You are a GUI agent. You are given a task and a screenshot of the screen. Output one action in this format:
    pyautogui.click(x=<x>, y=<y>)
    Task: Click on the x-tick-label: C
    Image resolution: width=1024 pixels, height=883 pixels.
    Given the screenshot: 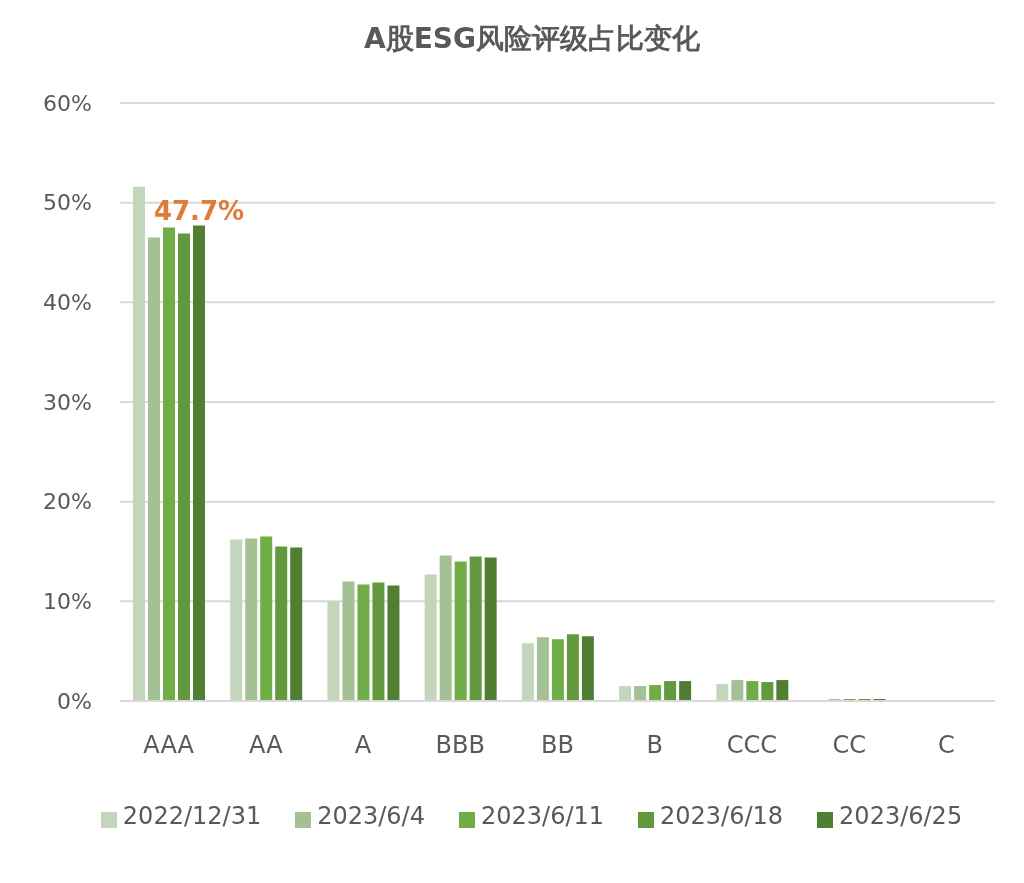 What is the action you would take?
    pyautogui.click(x=946, y=745)
    